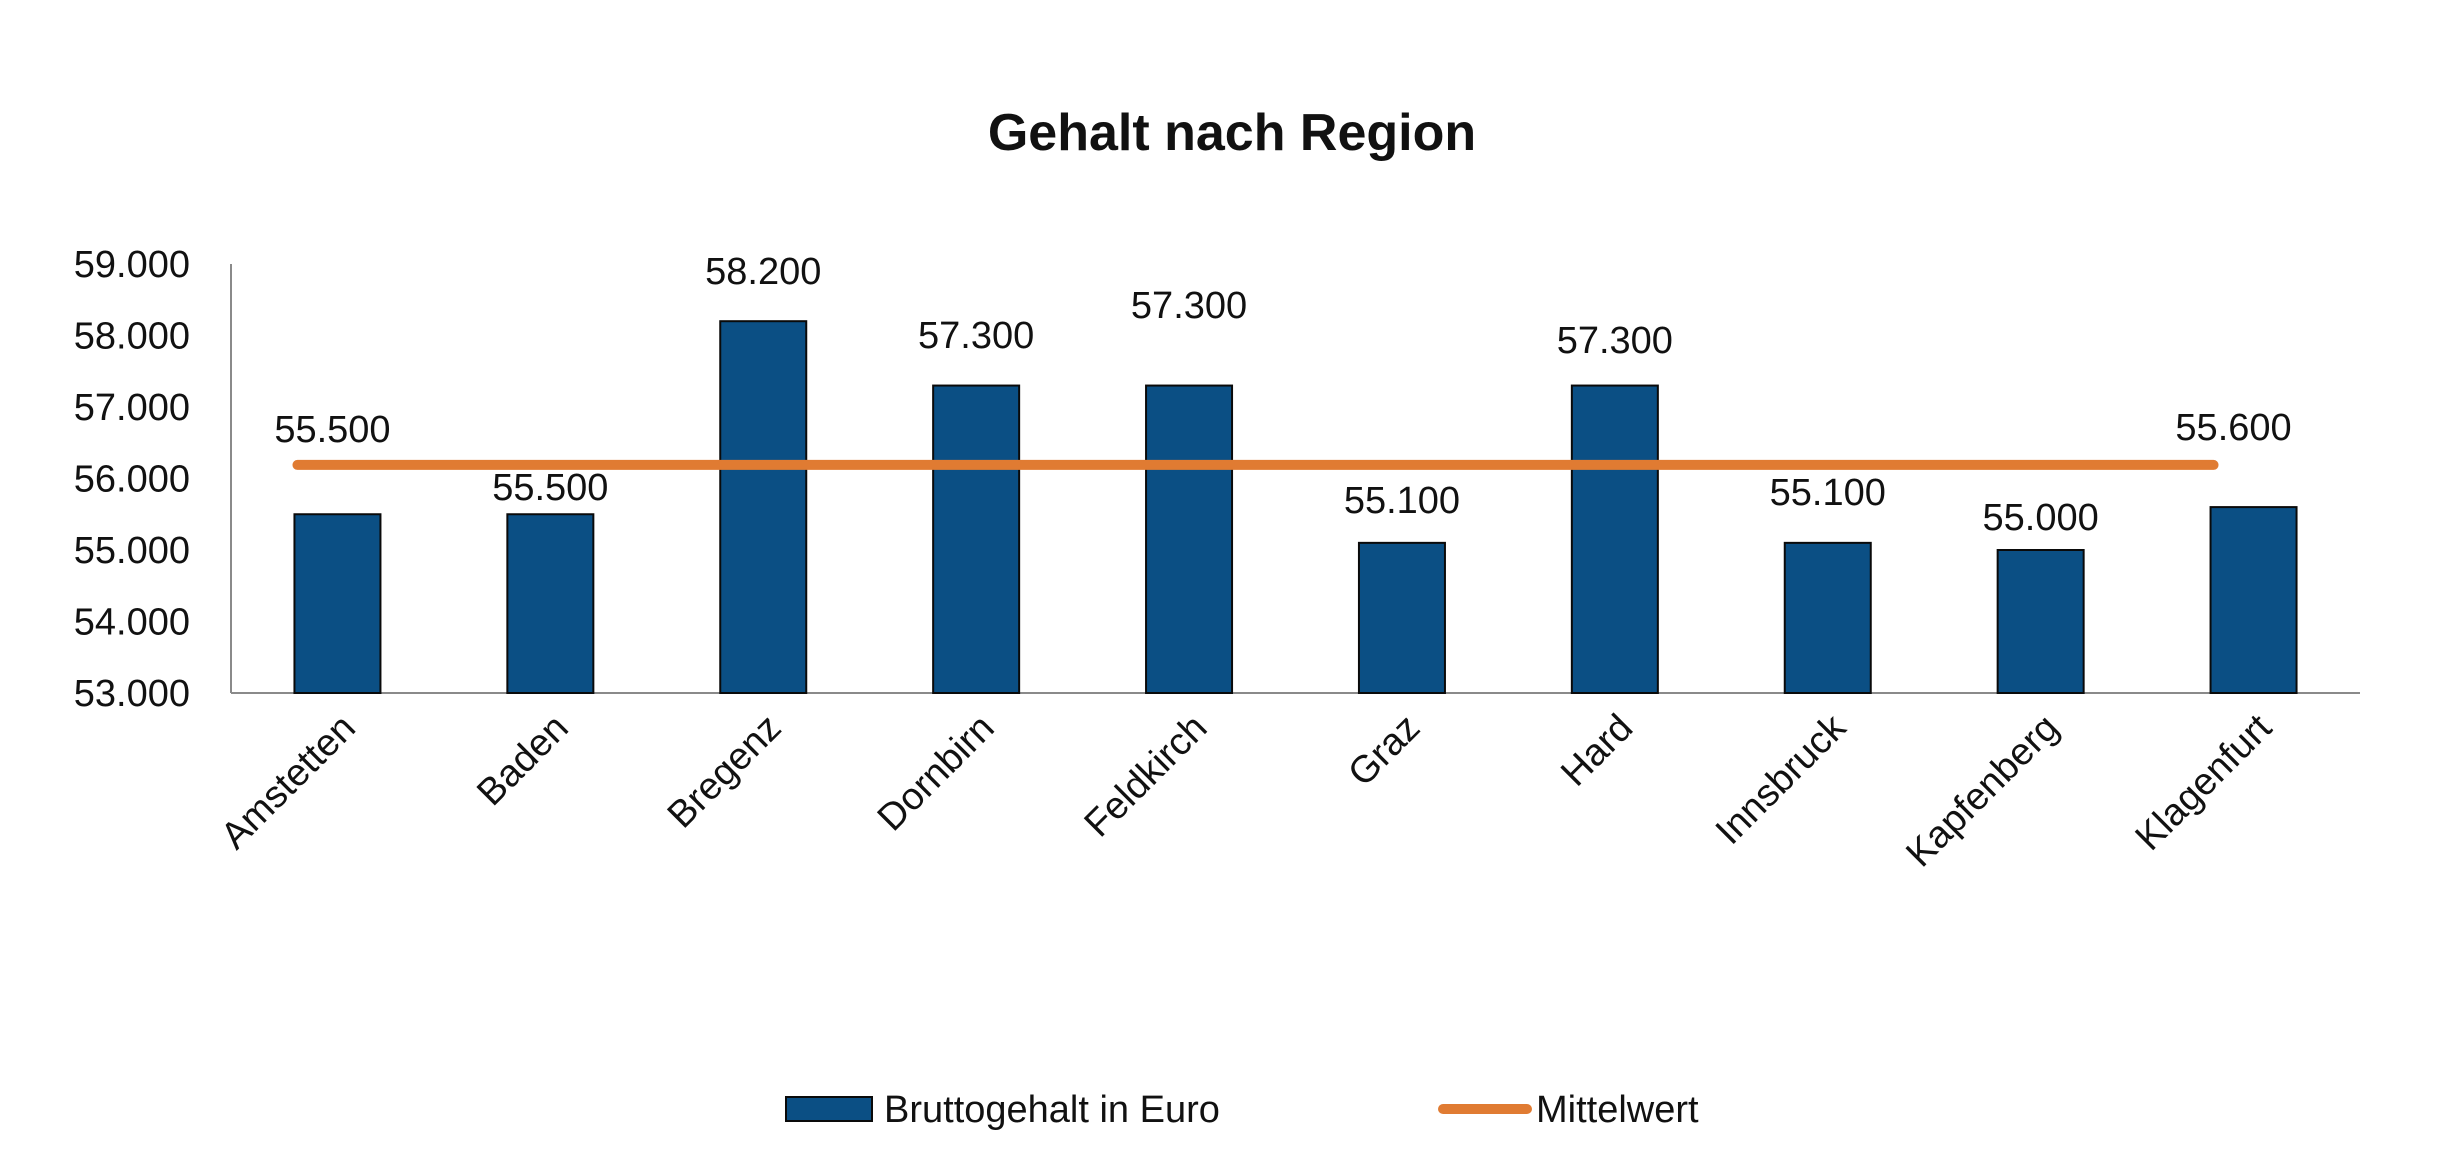 The image size is (2464, 1174). Describe the element at coordinates (132, 265) in the screenshot. I see `y-tick-label: 59.000` at that location.